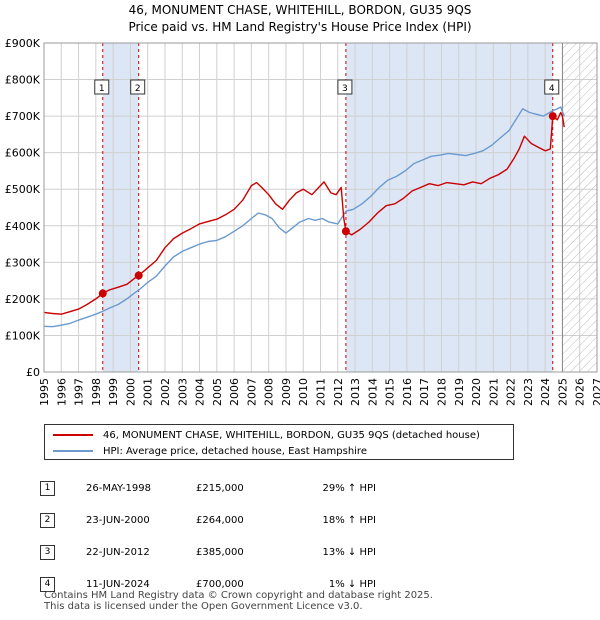 This screenshot has width=600, height=620. What do you see at coordinates (23, 189) in the screenshot?
I see `y-tick-label: £500K` at bounding box center [23, 189].